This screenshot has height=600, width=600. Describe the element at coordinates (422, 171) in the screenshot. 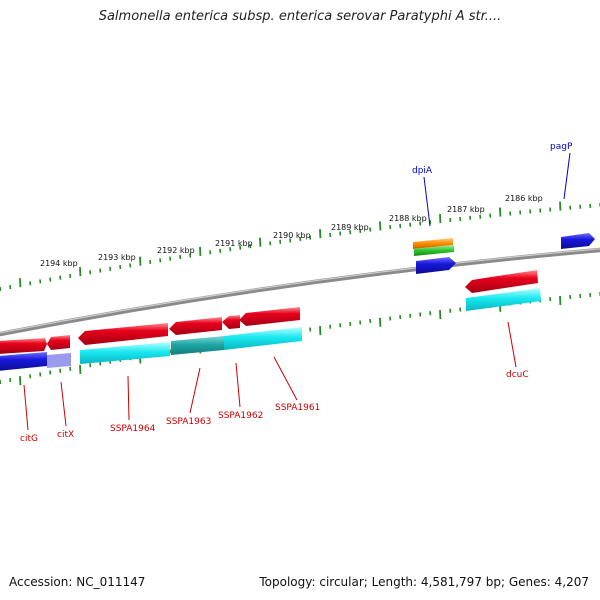

I see `label-dpiA: dpiA` at that location.